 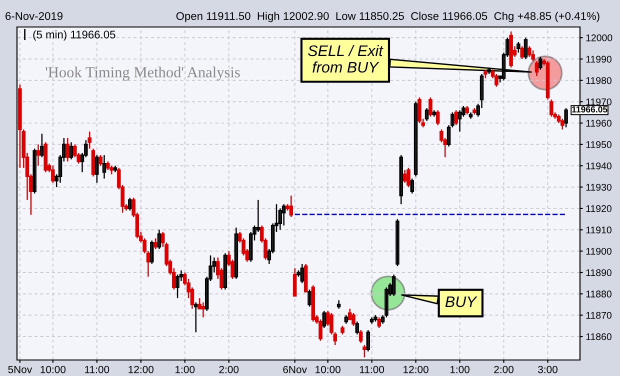 I want to click on y-tick-label: 11980, so click(x=599, y=80).